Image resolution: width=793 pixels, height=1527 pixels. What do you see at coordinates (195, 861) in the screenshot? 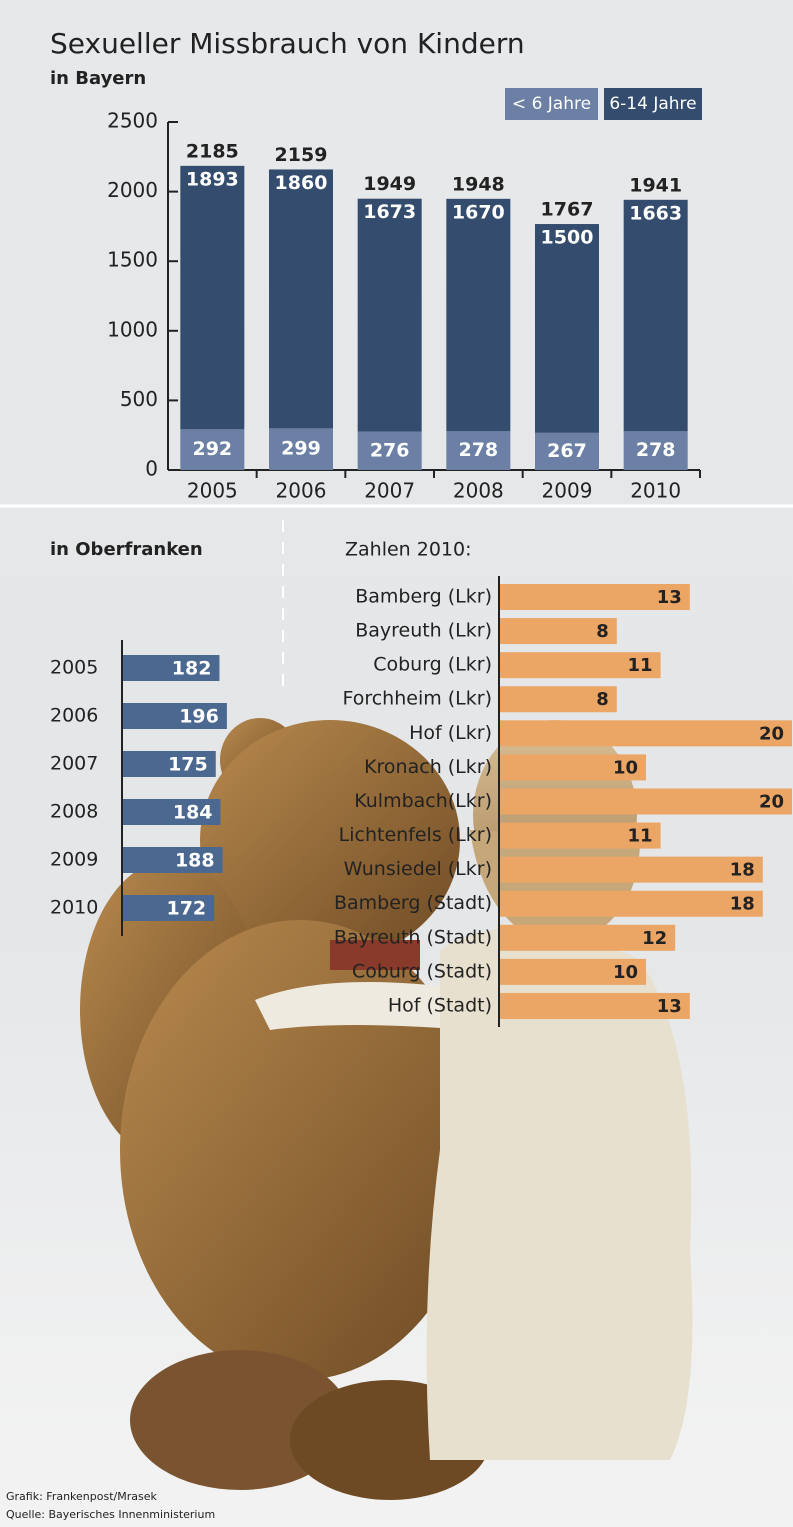
I see `data-label: 188` at bounding box center [195, 861].